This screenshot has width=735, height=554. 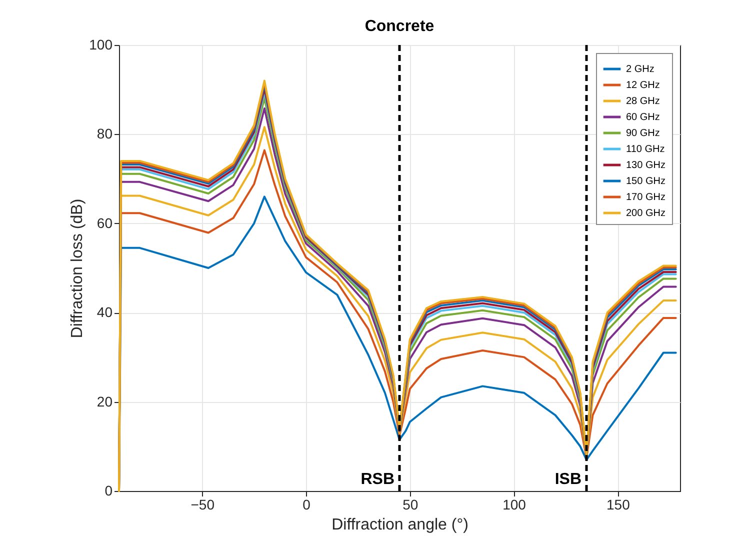 What do you see at coordinates (410, 504) in the screenshot?
I see `x-tick-label: 50` at bounding box center [410, 504].